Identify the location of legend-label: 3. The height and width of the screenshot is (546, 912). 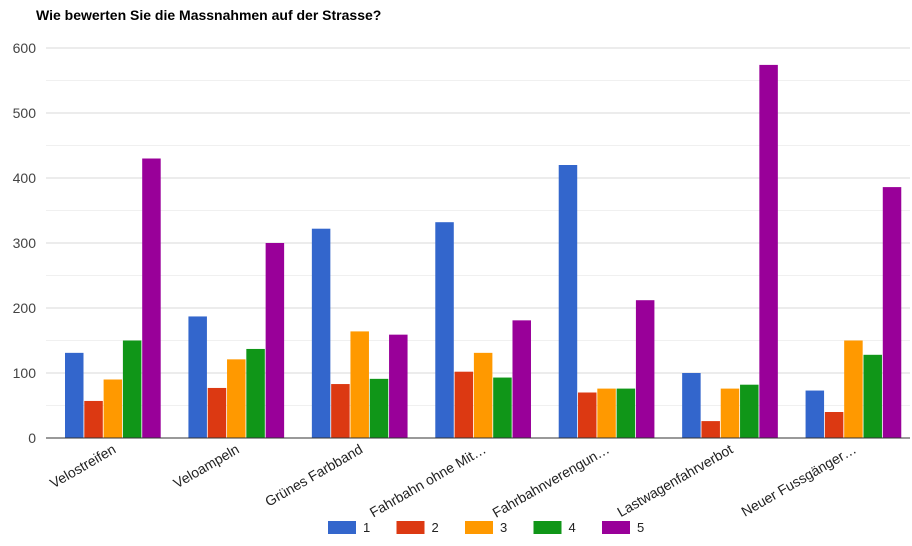
(503, 527).